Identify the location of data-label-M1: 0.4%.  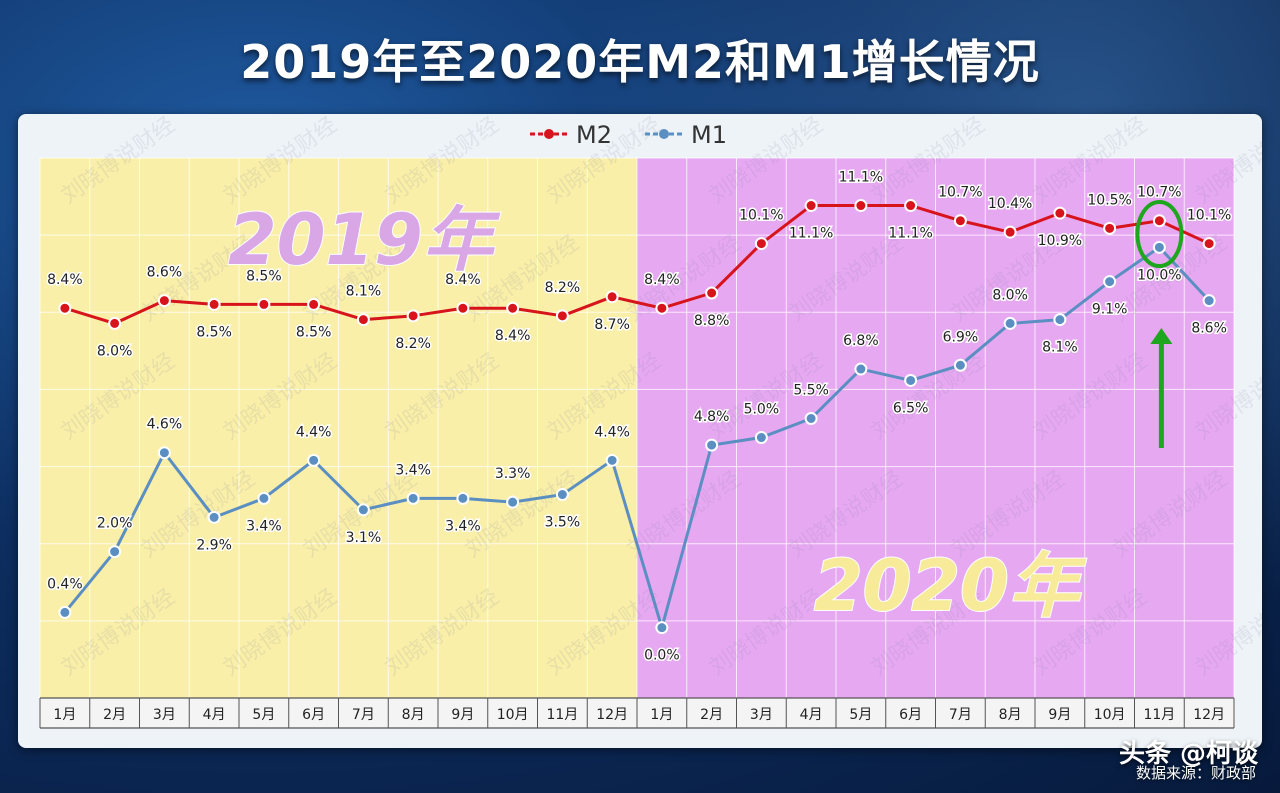
(65, 584).